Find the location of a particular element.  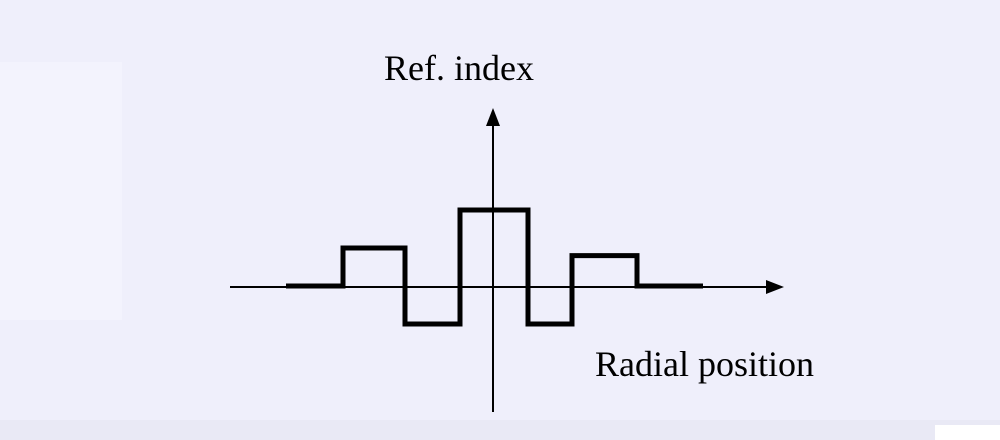

index-profile is located at coordinates (494, 267).